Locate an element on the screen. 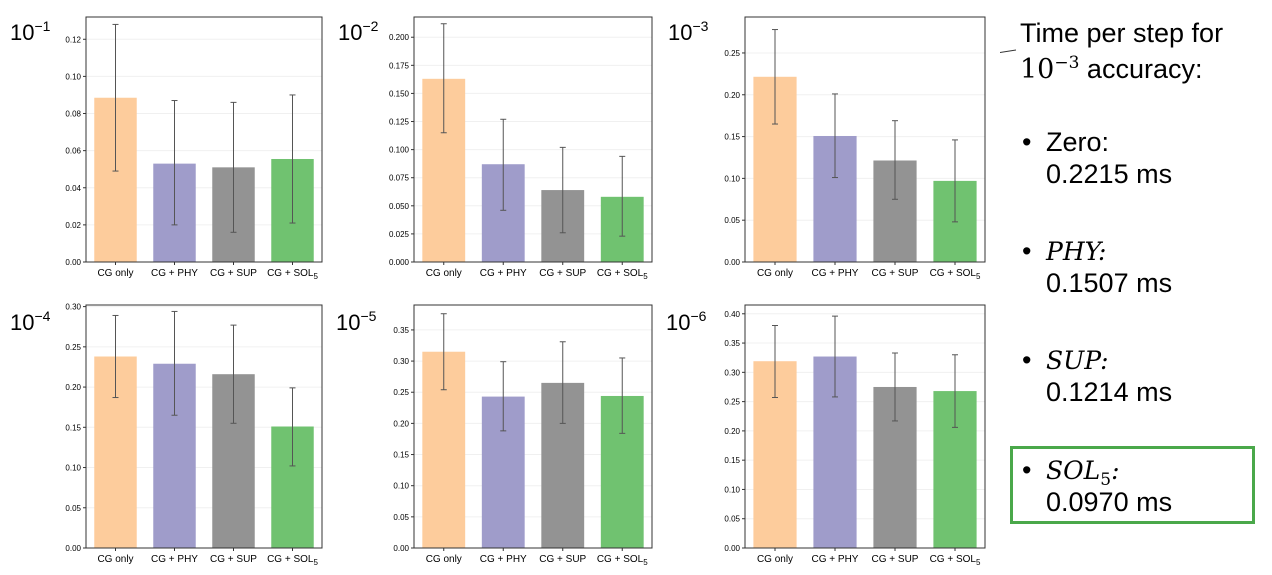 This screenshot has height=575, width=1272. y-tick-label: 0.40 is located at coordinates (732, 314).